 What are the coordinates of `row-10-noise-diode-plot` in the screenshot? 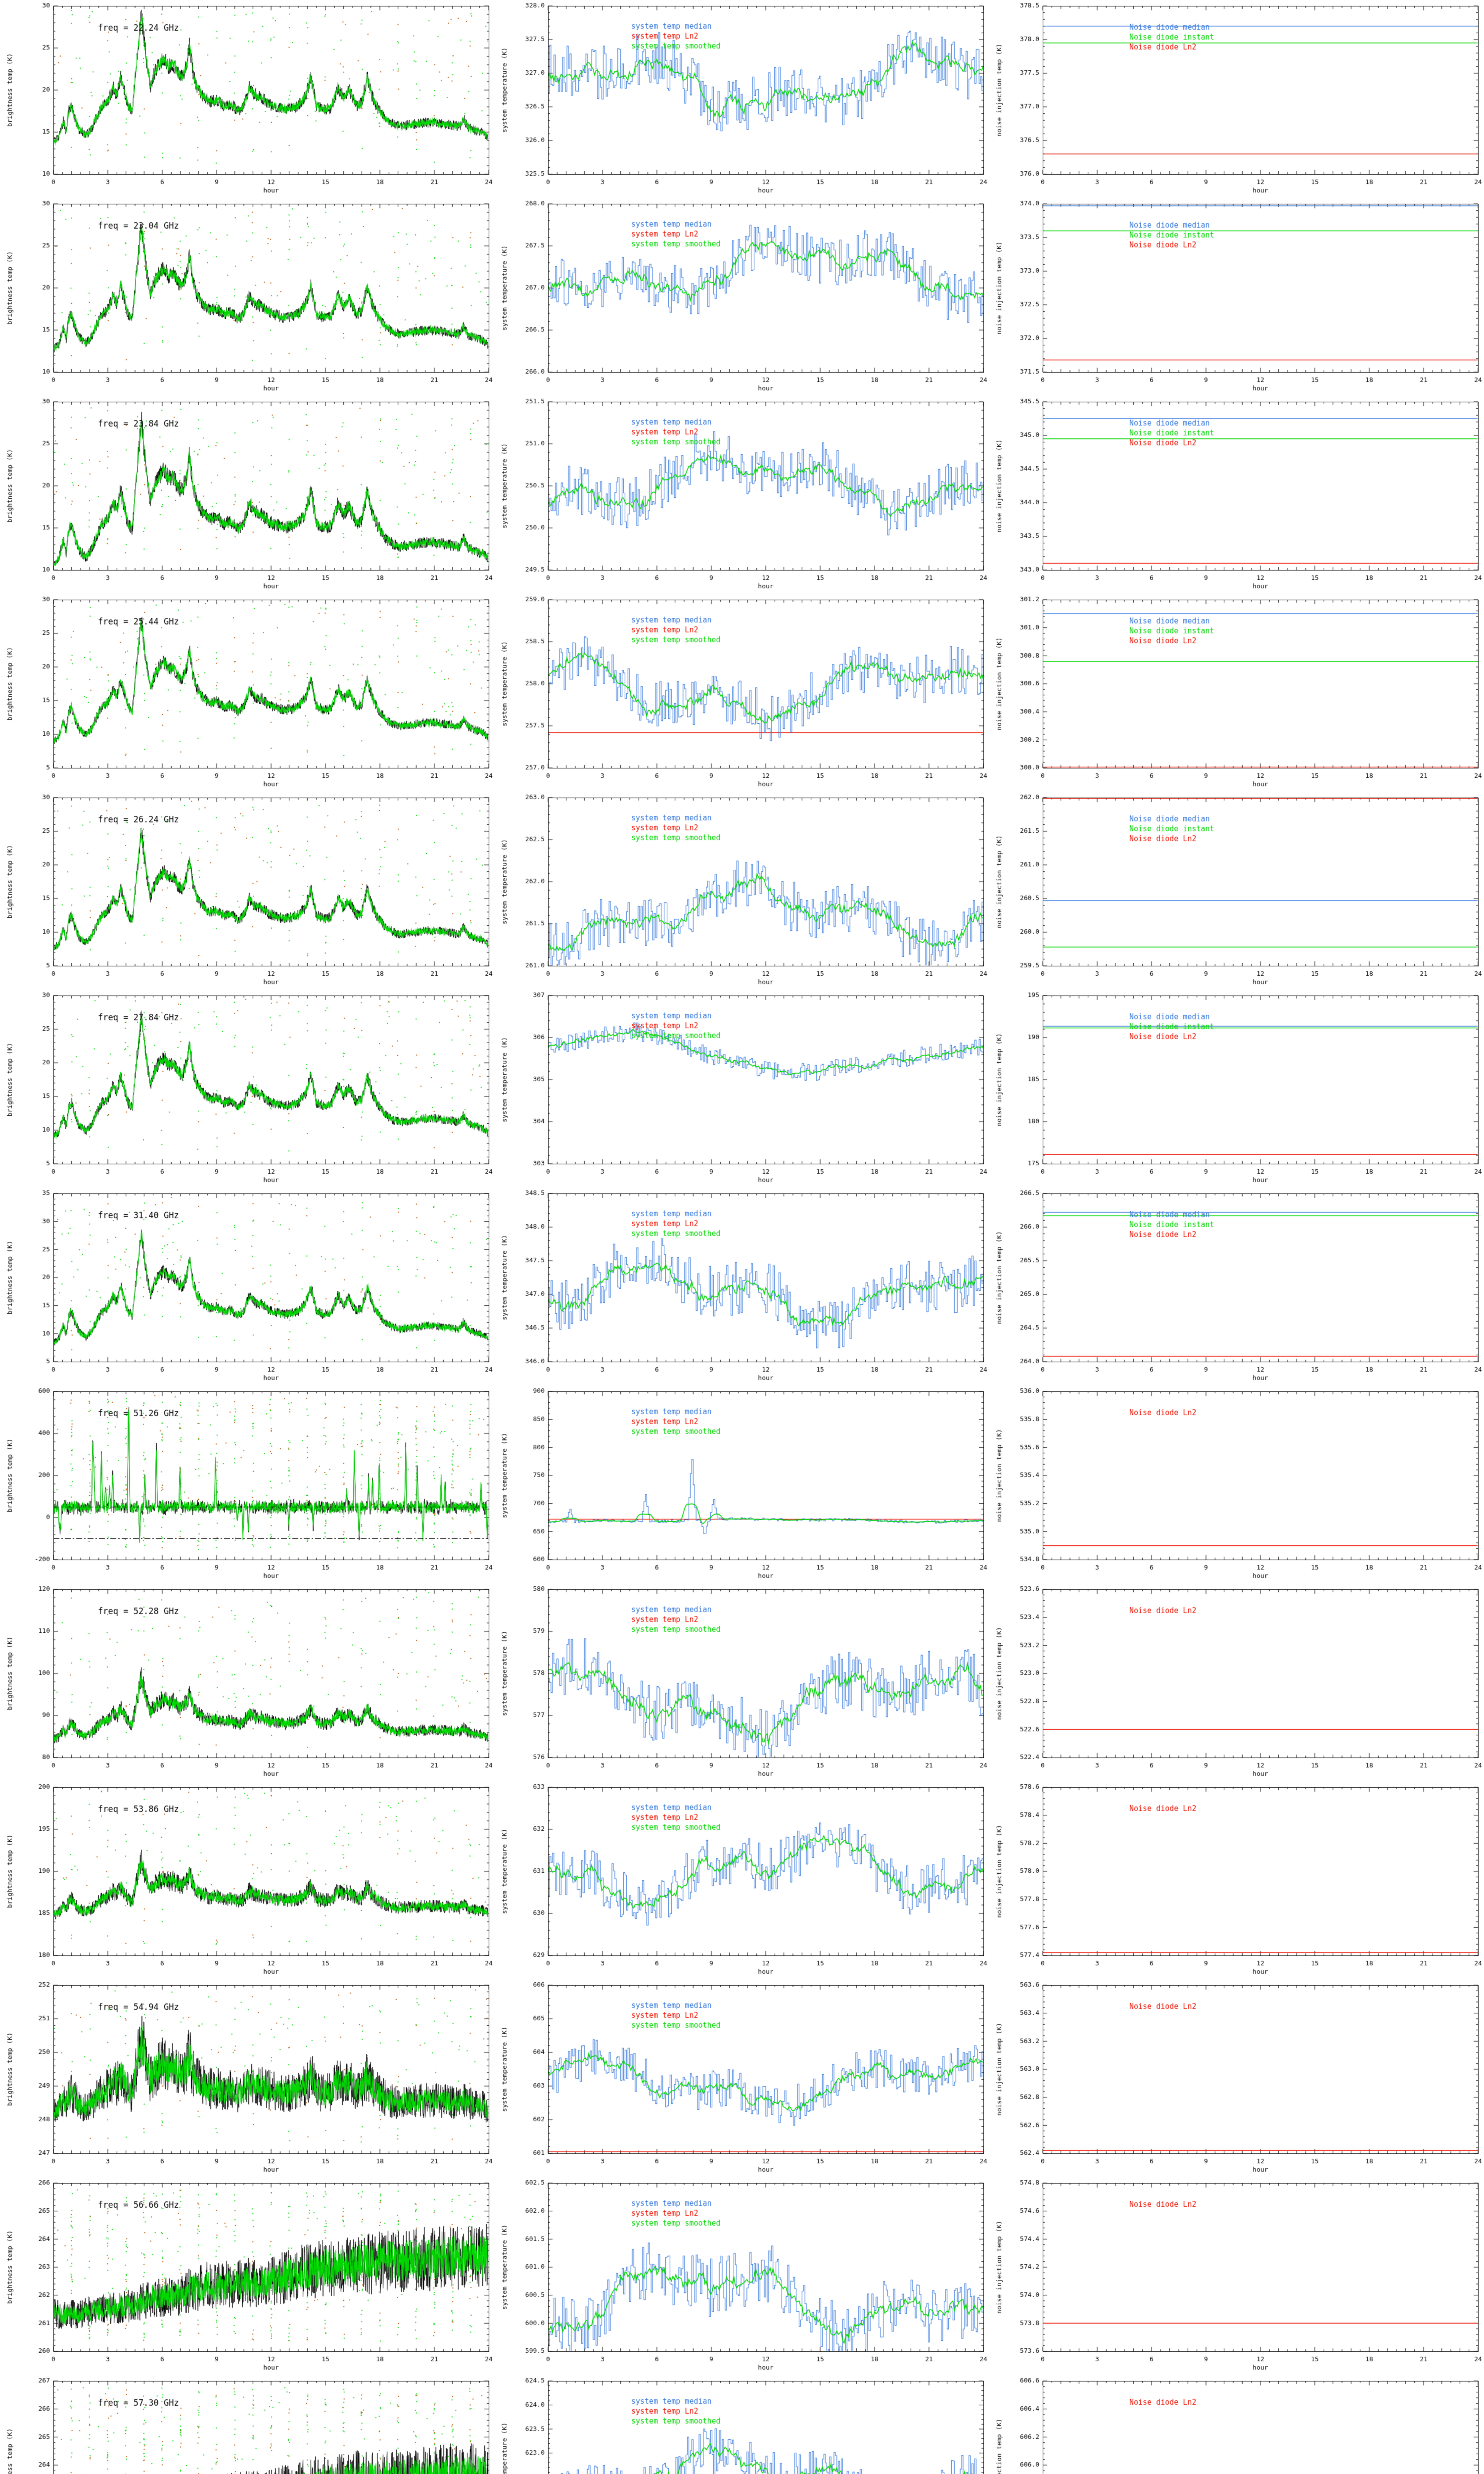 It's located at (1236, 1880).